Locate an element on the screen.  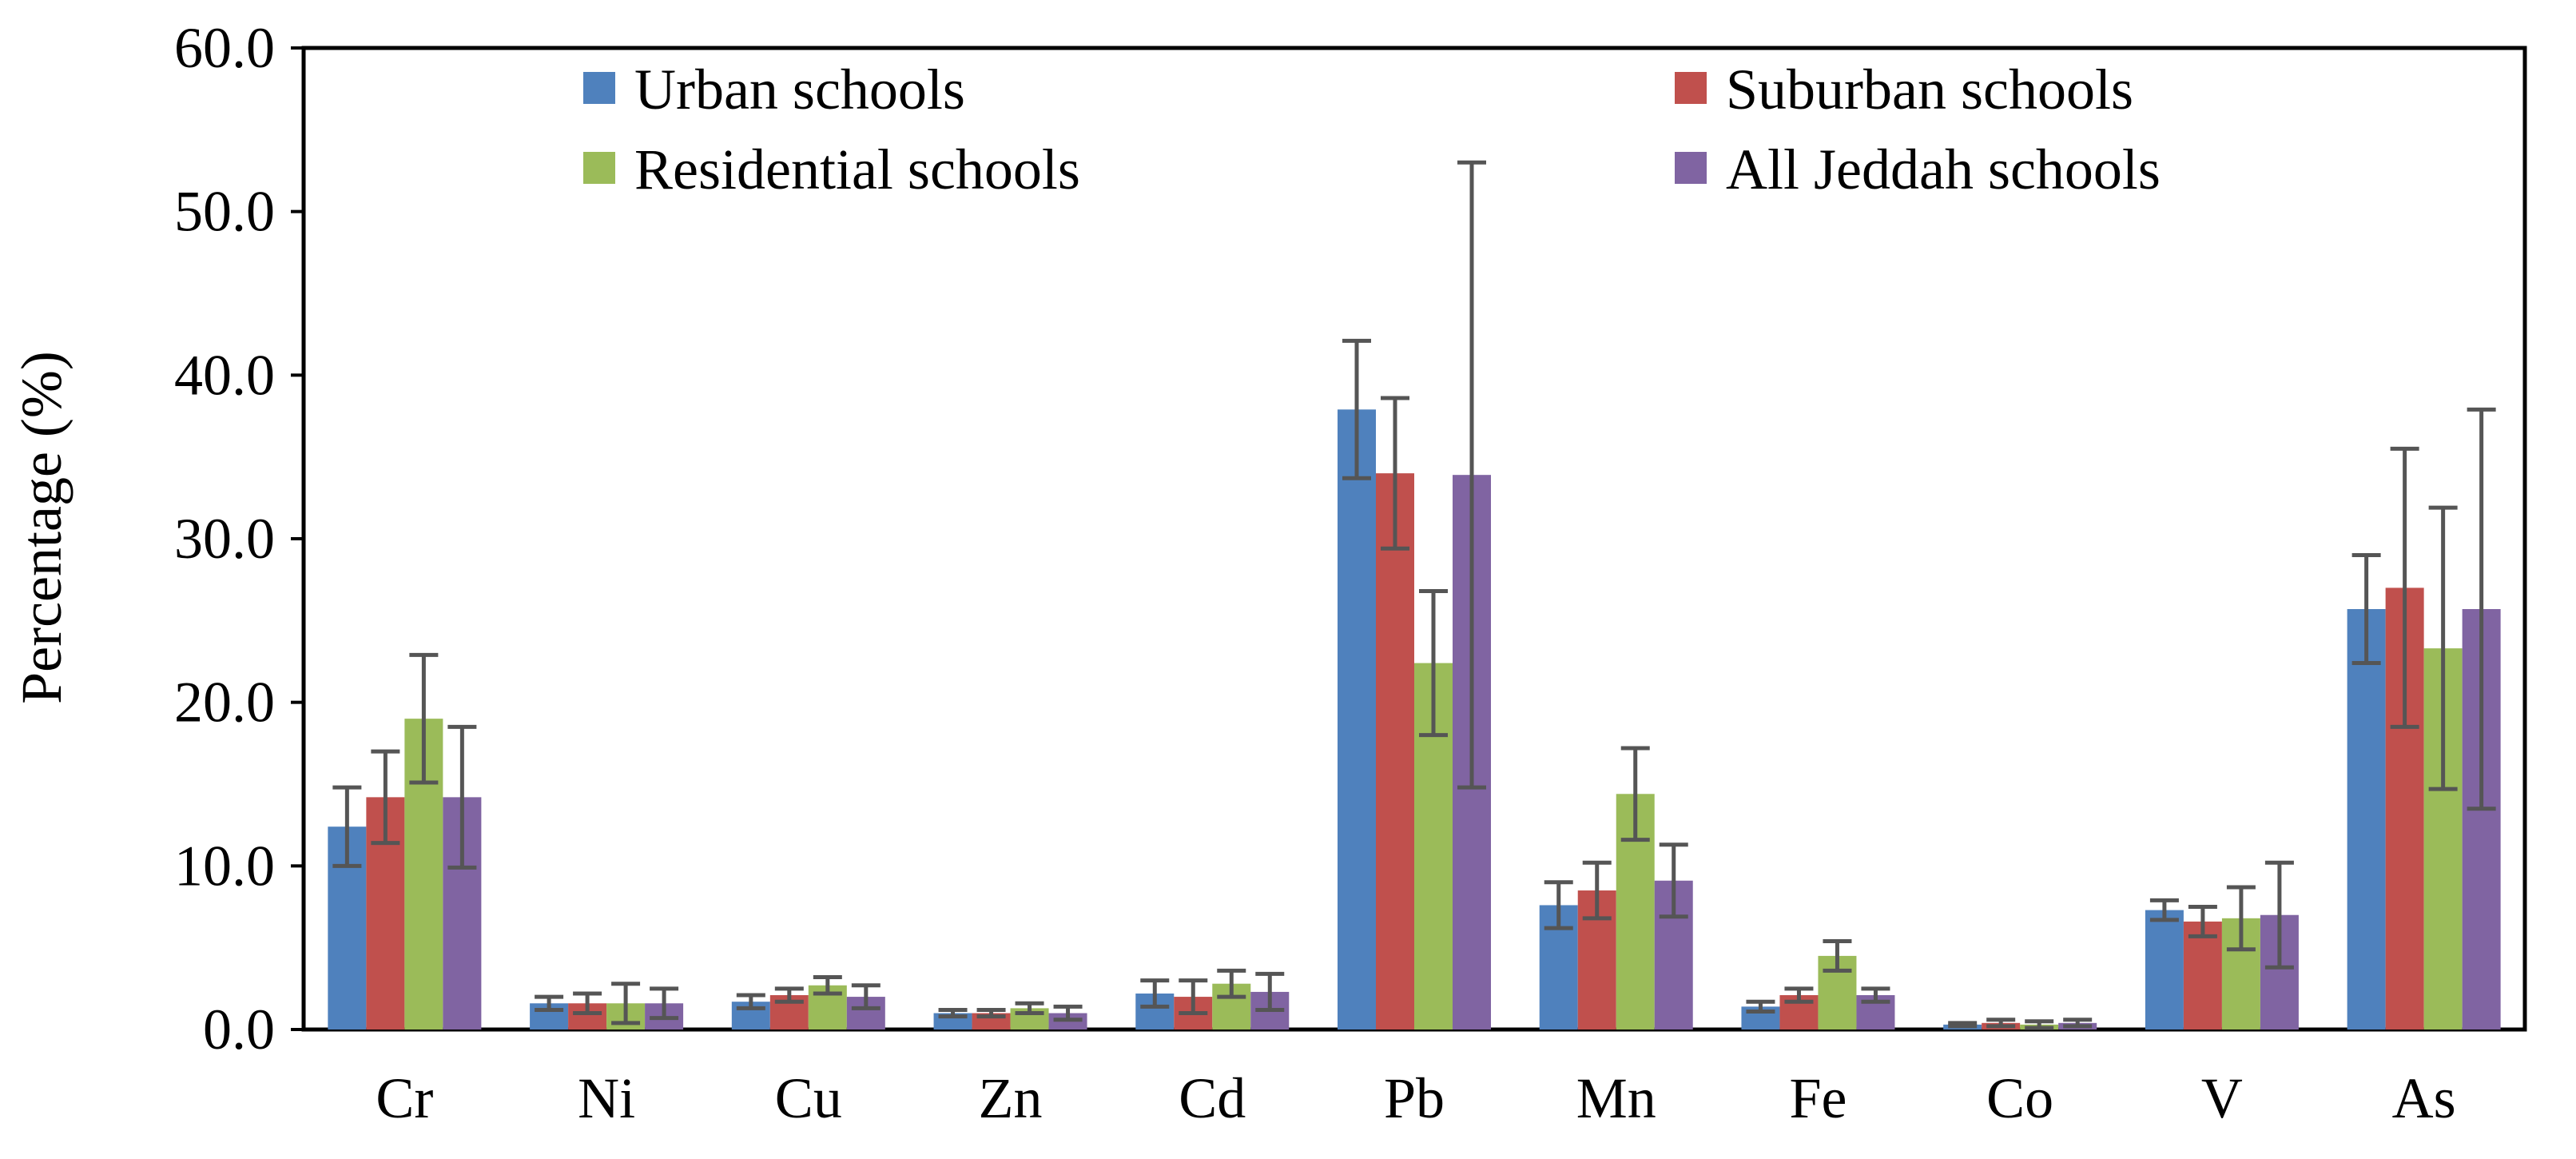
legend-item: Suburban schools is located at coordinates (1904, 90).